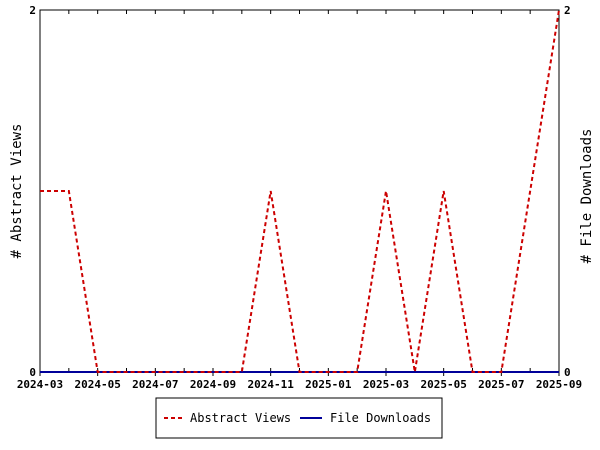 Image resolution: width=600 pixels, height=450 pixels. What do you see at coordinates (380, 418) in the screenshot?
I see `legend-label-file-downloads: File Downloads` at bounding box center [380, 418].